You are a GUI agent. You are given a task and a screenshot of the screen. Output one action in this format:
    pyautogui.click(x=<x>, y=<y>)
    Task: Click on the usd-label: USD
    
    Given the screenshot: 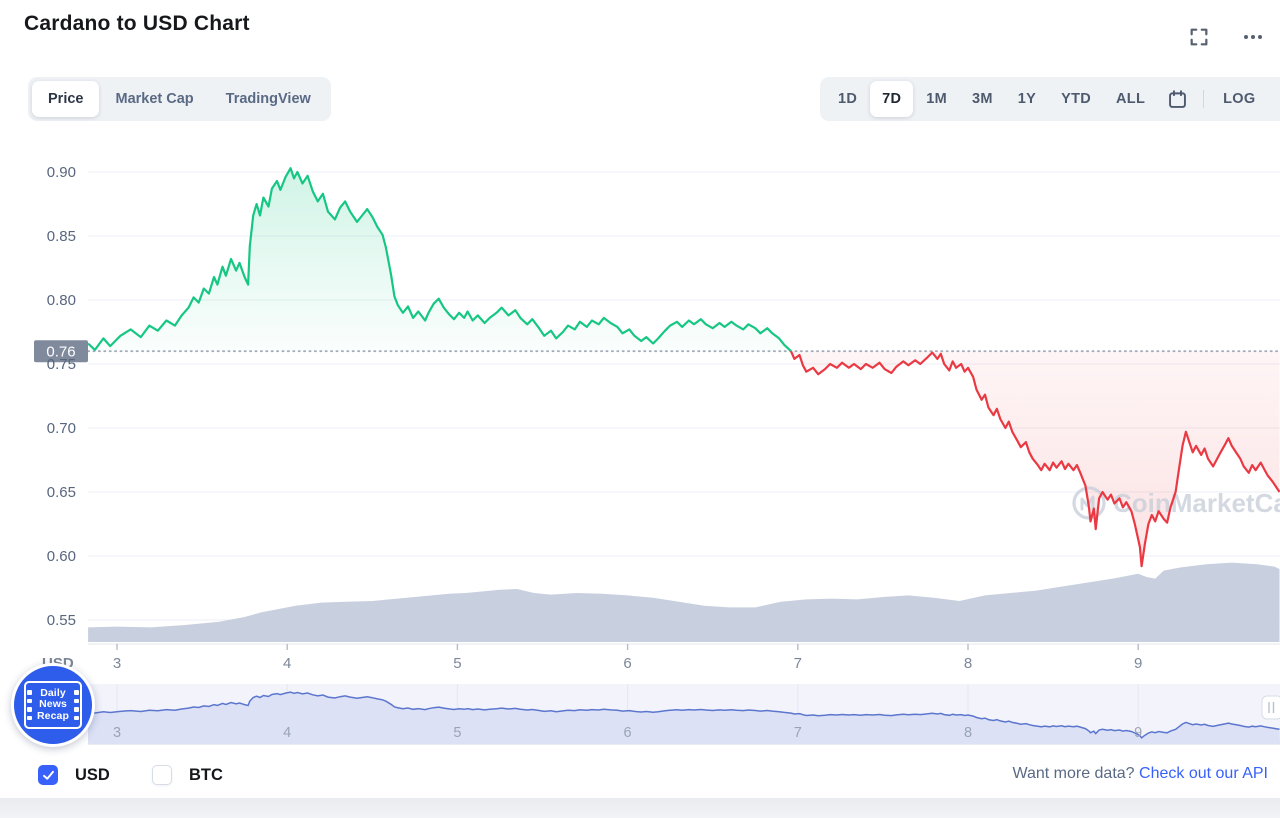 What is the action you would take?
    pyautogui.click(x=92, y=774)
    